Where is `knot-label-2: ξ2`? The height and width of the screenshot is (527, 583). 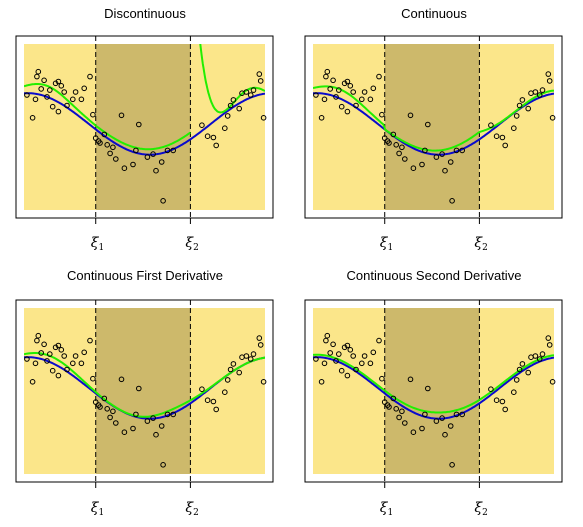 knot-label-2: ξ2 is located at coordinates (480, 244).